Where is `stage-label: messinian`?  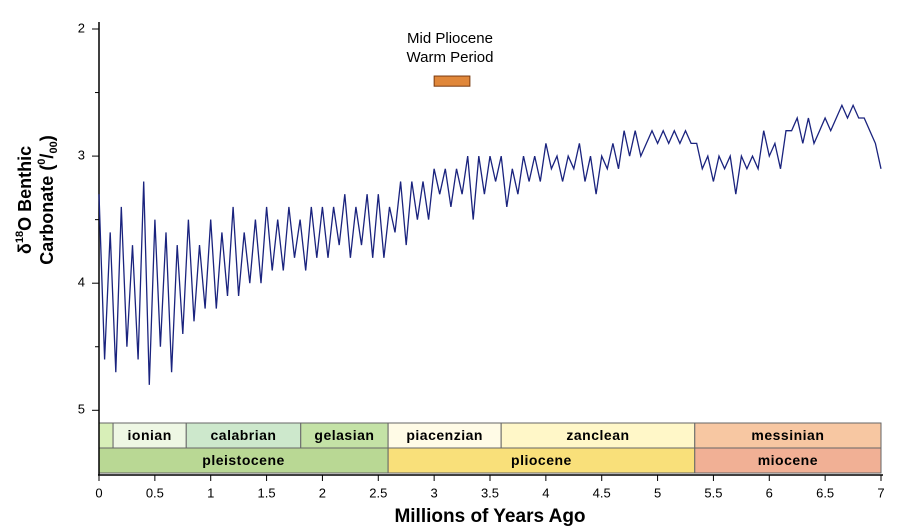
stage-label: messinian is located at coordinates (787, 435).